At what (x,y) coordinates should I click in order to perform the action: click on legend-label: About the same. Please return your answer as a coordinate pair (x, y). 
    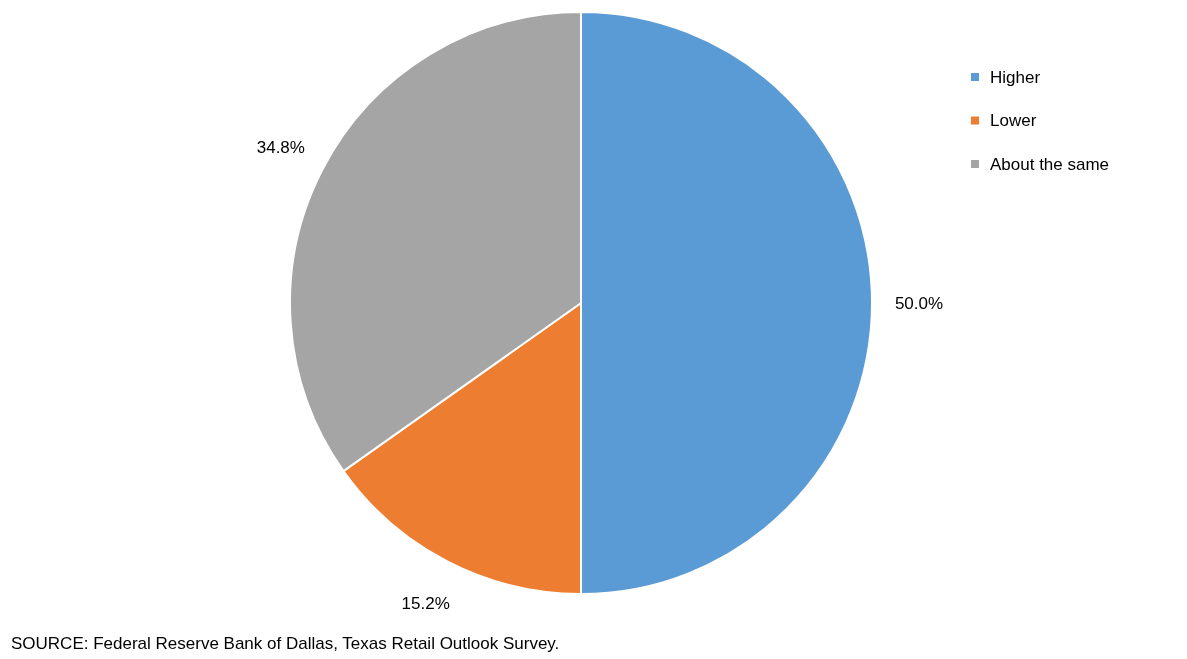
    Looking at the image, I should click on (1050, 164).